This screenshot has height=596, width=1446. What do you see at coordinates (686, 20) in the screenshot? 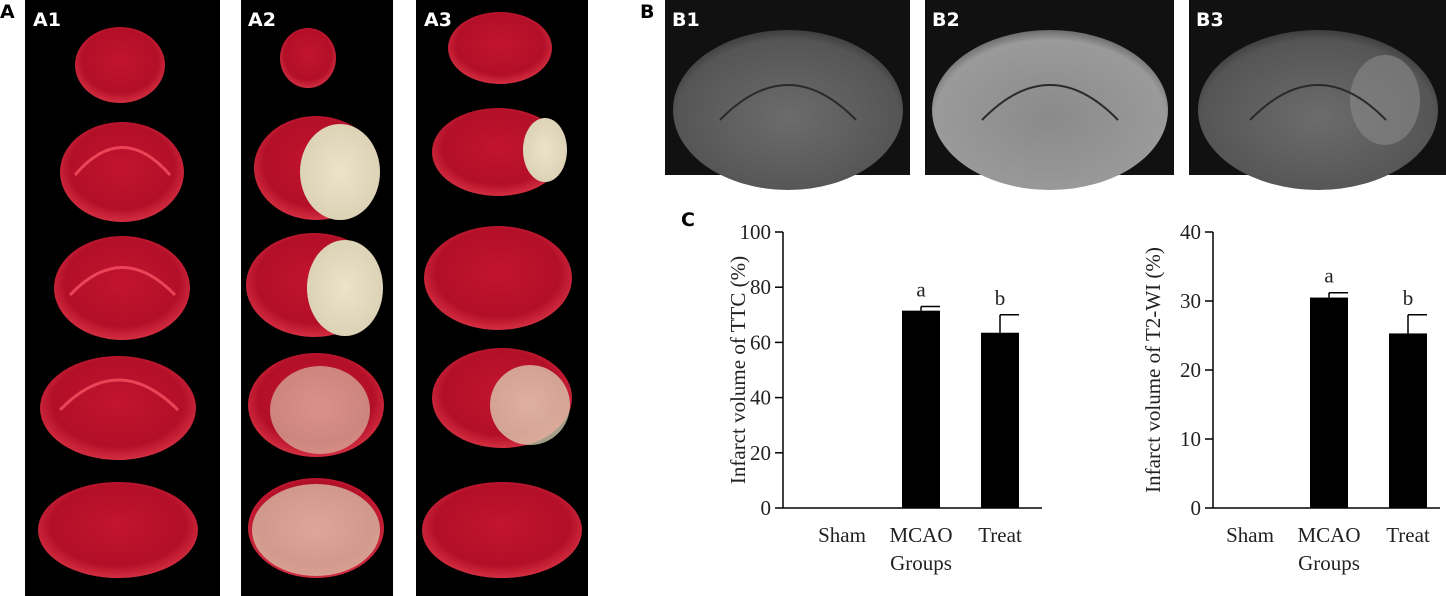
I see `panel-label: B1` at bounding box center [686, 20].